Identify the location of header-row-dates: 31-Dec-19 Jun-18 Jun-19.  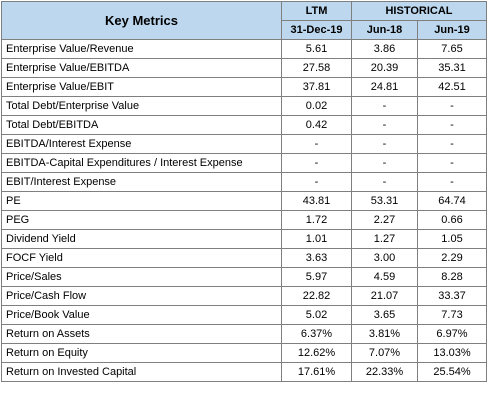
(244, 30).